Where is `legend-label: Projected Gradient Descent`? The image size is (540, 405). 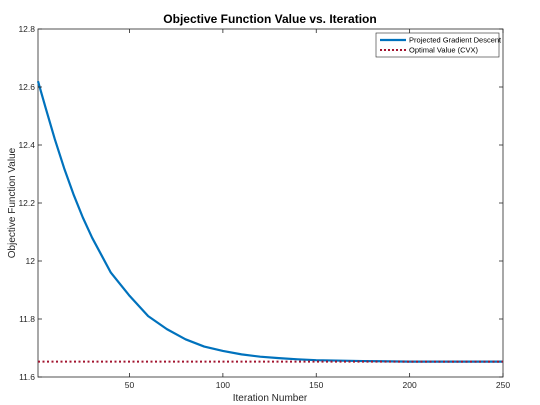
legend-label: Projected Gradient Descent is located at coordinates (455, 40).